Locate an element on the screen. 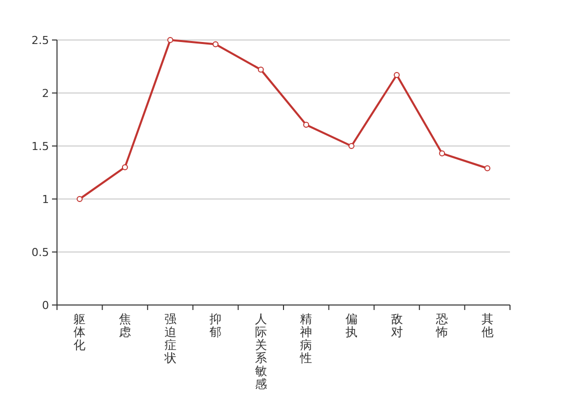 The height and width of the screenshot is (400, 567). x-tick-label: 强迫症状 is located at coordinates (169, 338).